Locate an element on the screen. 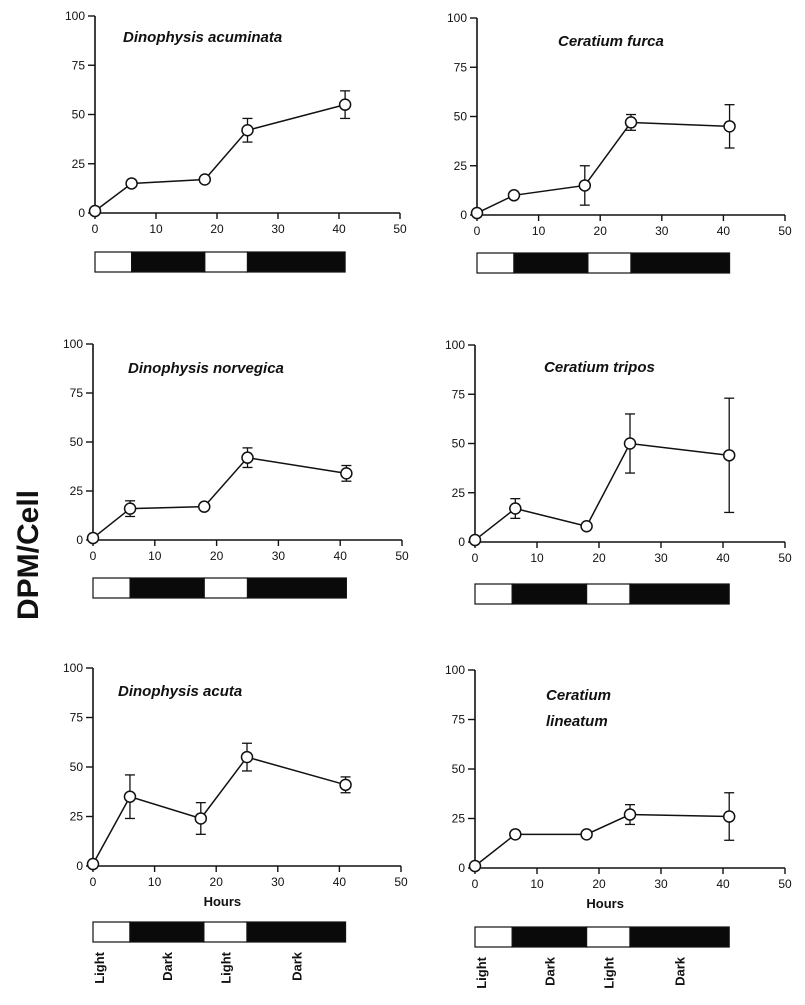  panel-title: Dinophysis acuminata is located at coordinates (202, 37).